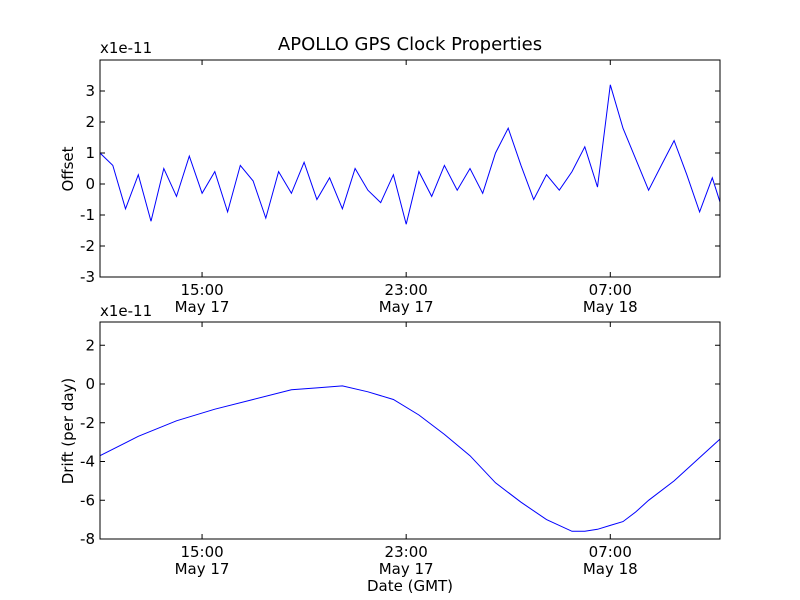 The image size is (800, 600). Describe the element at coordinates (90, 153) in the screenshot. I see `offset-ytick-label: 1` at that location.